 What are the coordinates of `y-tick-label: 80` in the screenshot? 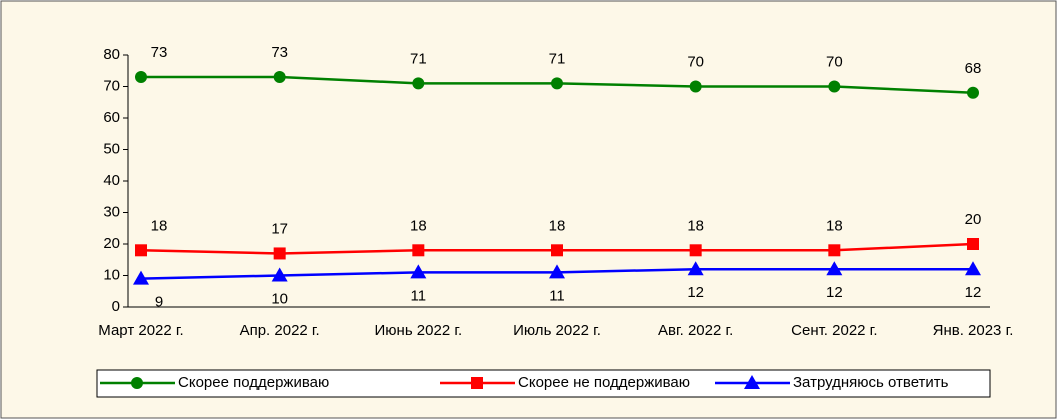 It's located at (111, 54).